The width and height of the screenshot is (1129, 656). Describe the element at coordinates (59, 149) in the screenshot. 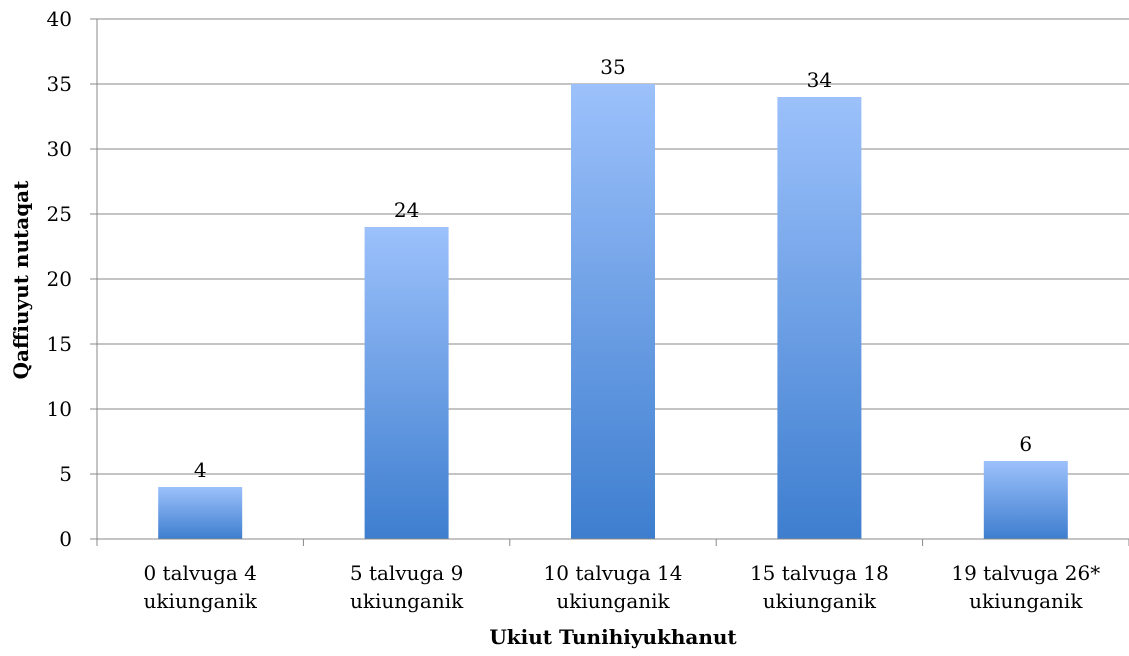

I see `y-tick-label: 30` at that location.